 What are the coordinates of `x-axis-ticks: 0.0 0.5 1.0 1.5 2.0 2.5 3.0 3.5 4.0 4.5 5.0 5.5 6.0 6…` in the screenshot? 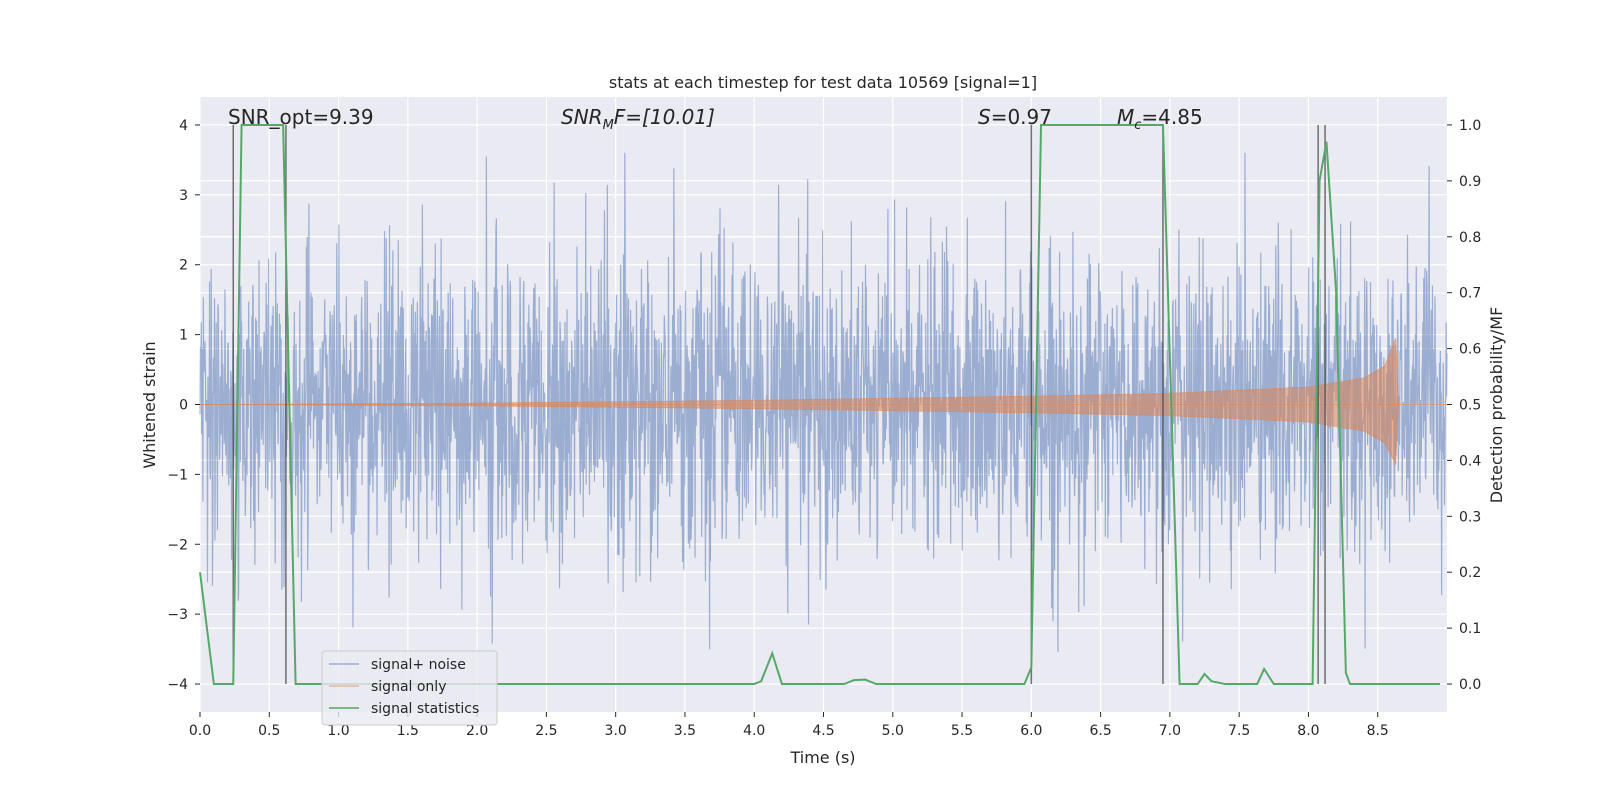 It's located at (789, 725).